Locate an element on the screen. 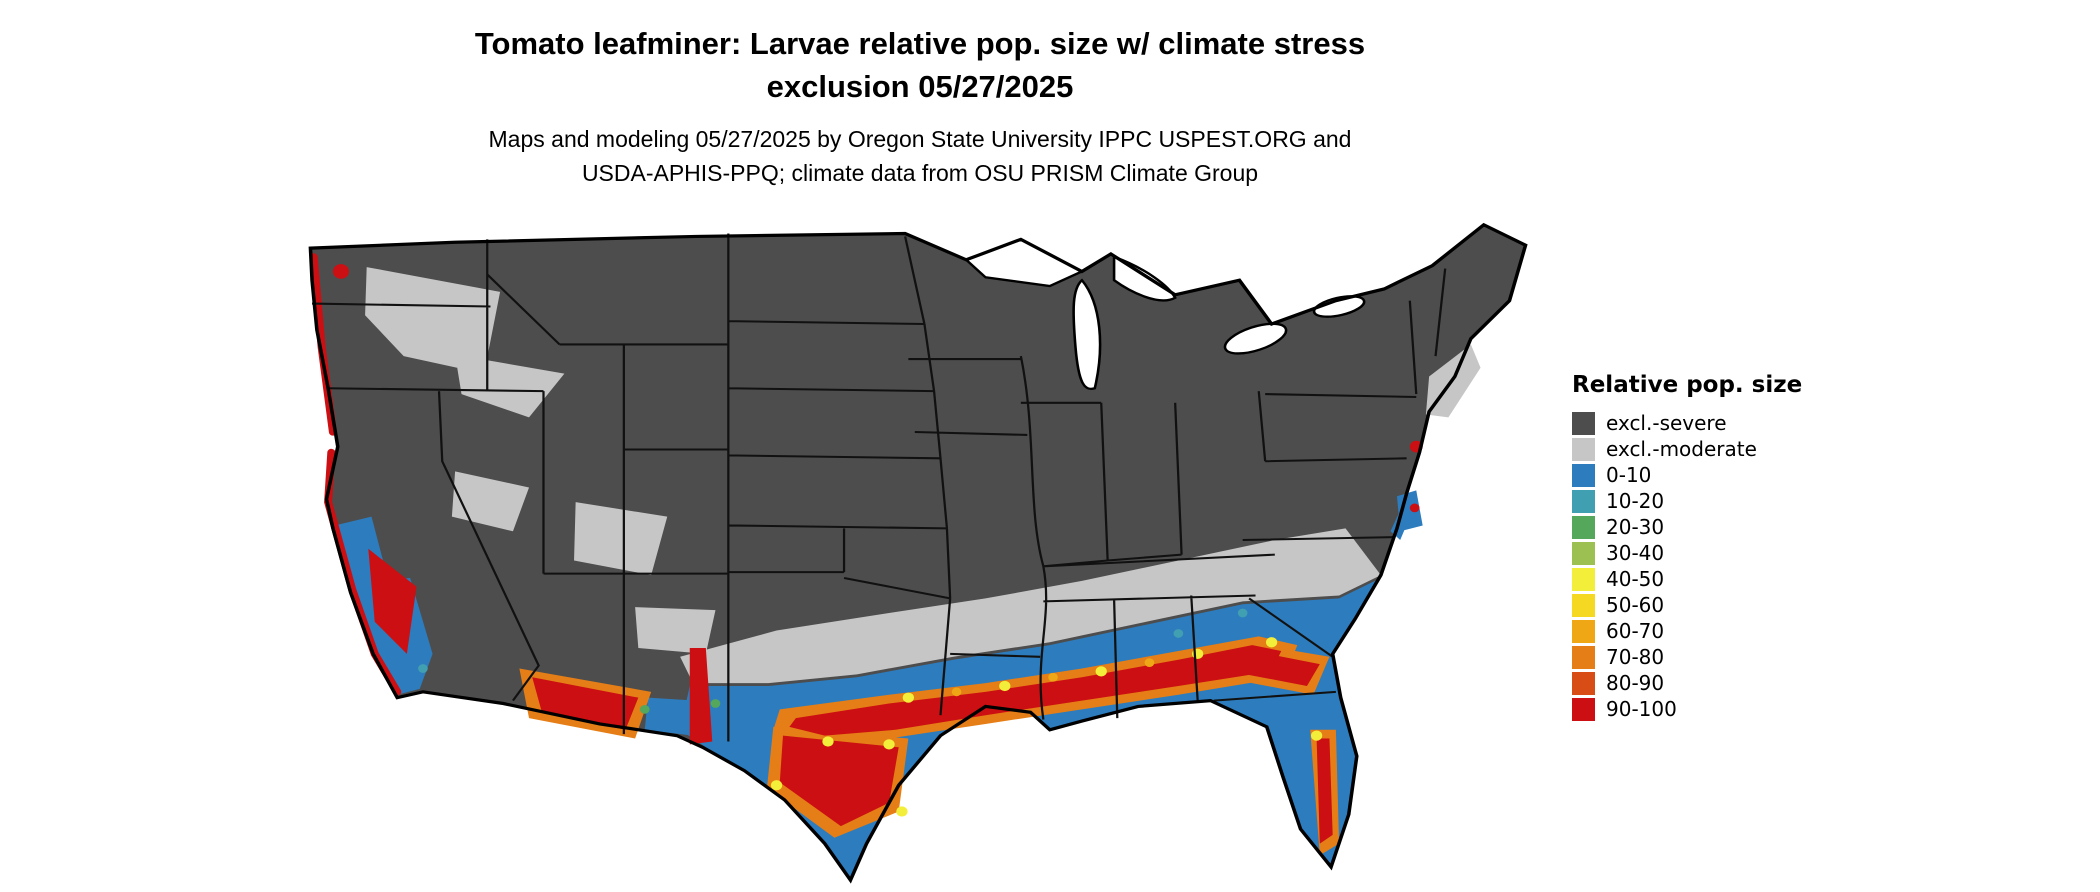 This screenshot has width=2100, height=892. lake-huron is located at coordinates (1144, 278).